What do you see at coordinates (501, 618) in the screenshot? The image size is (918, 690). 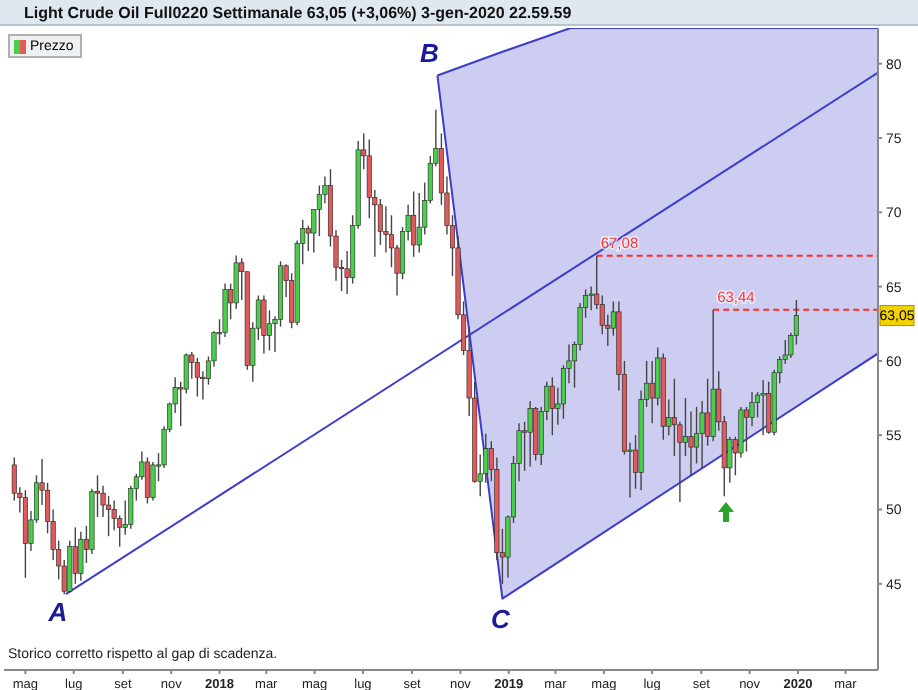 I see `annotation: C` at bounding box center [501, 618].